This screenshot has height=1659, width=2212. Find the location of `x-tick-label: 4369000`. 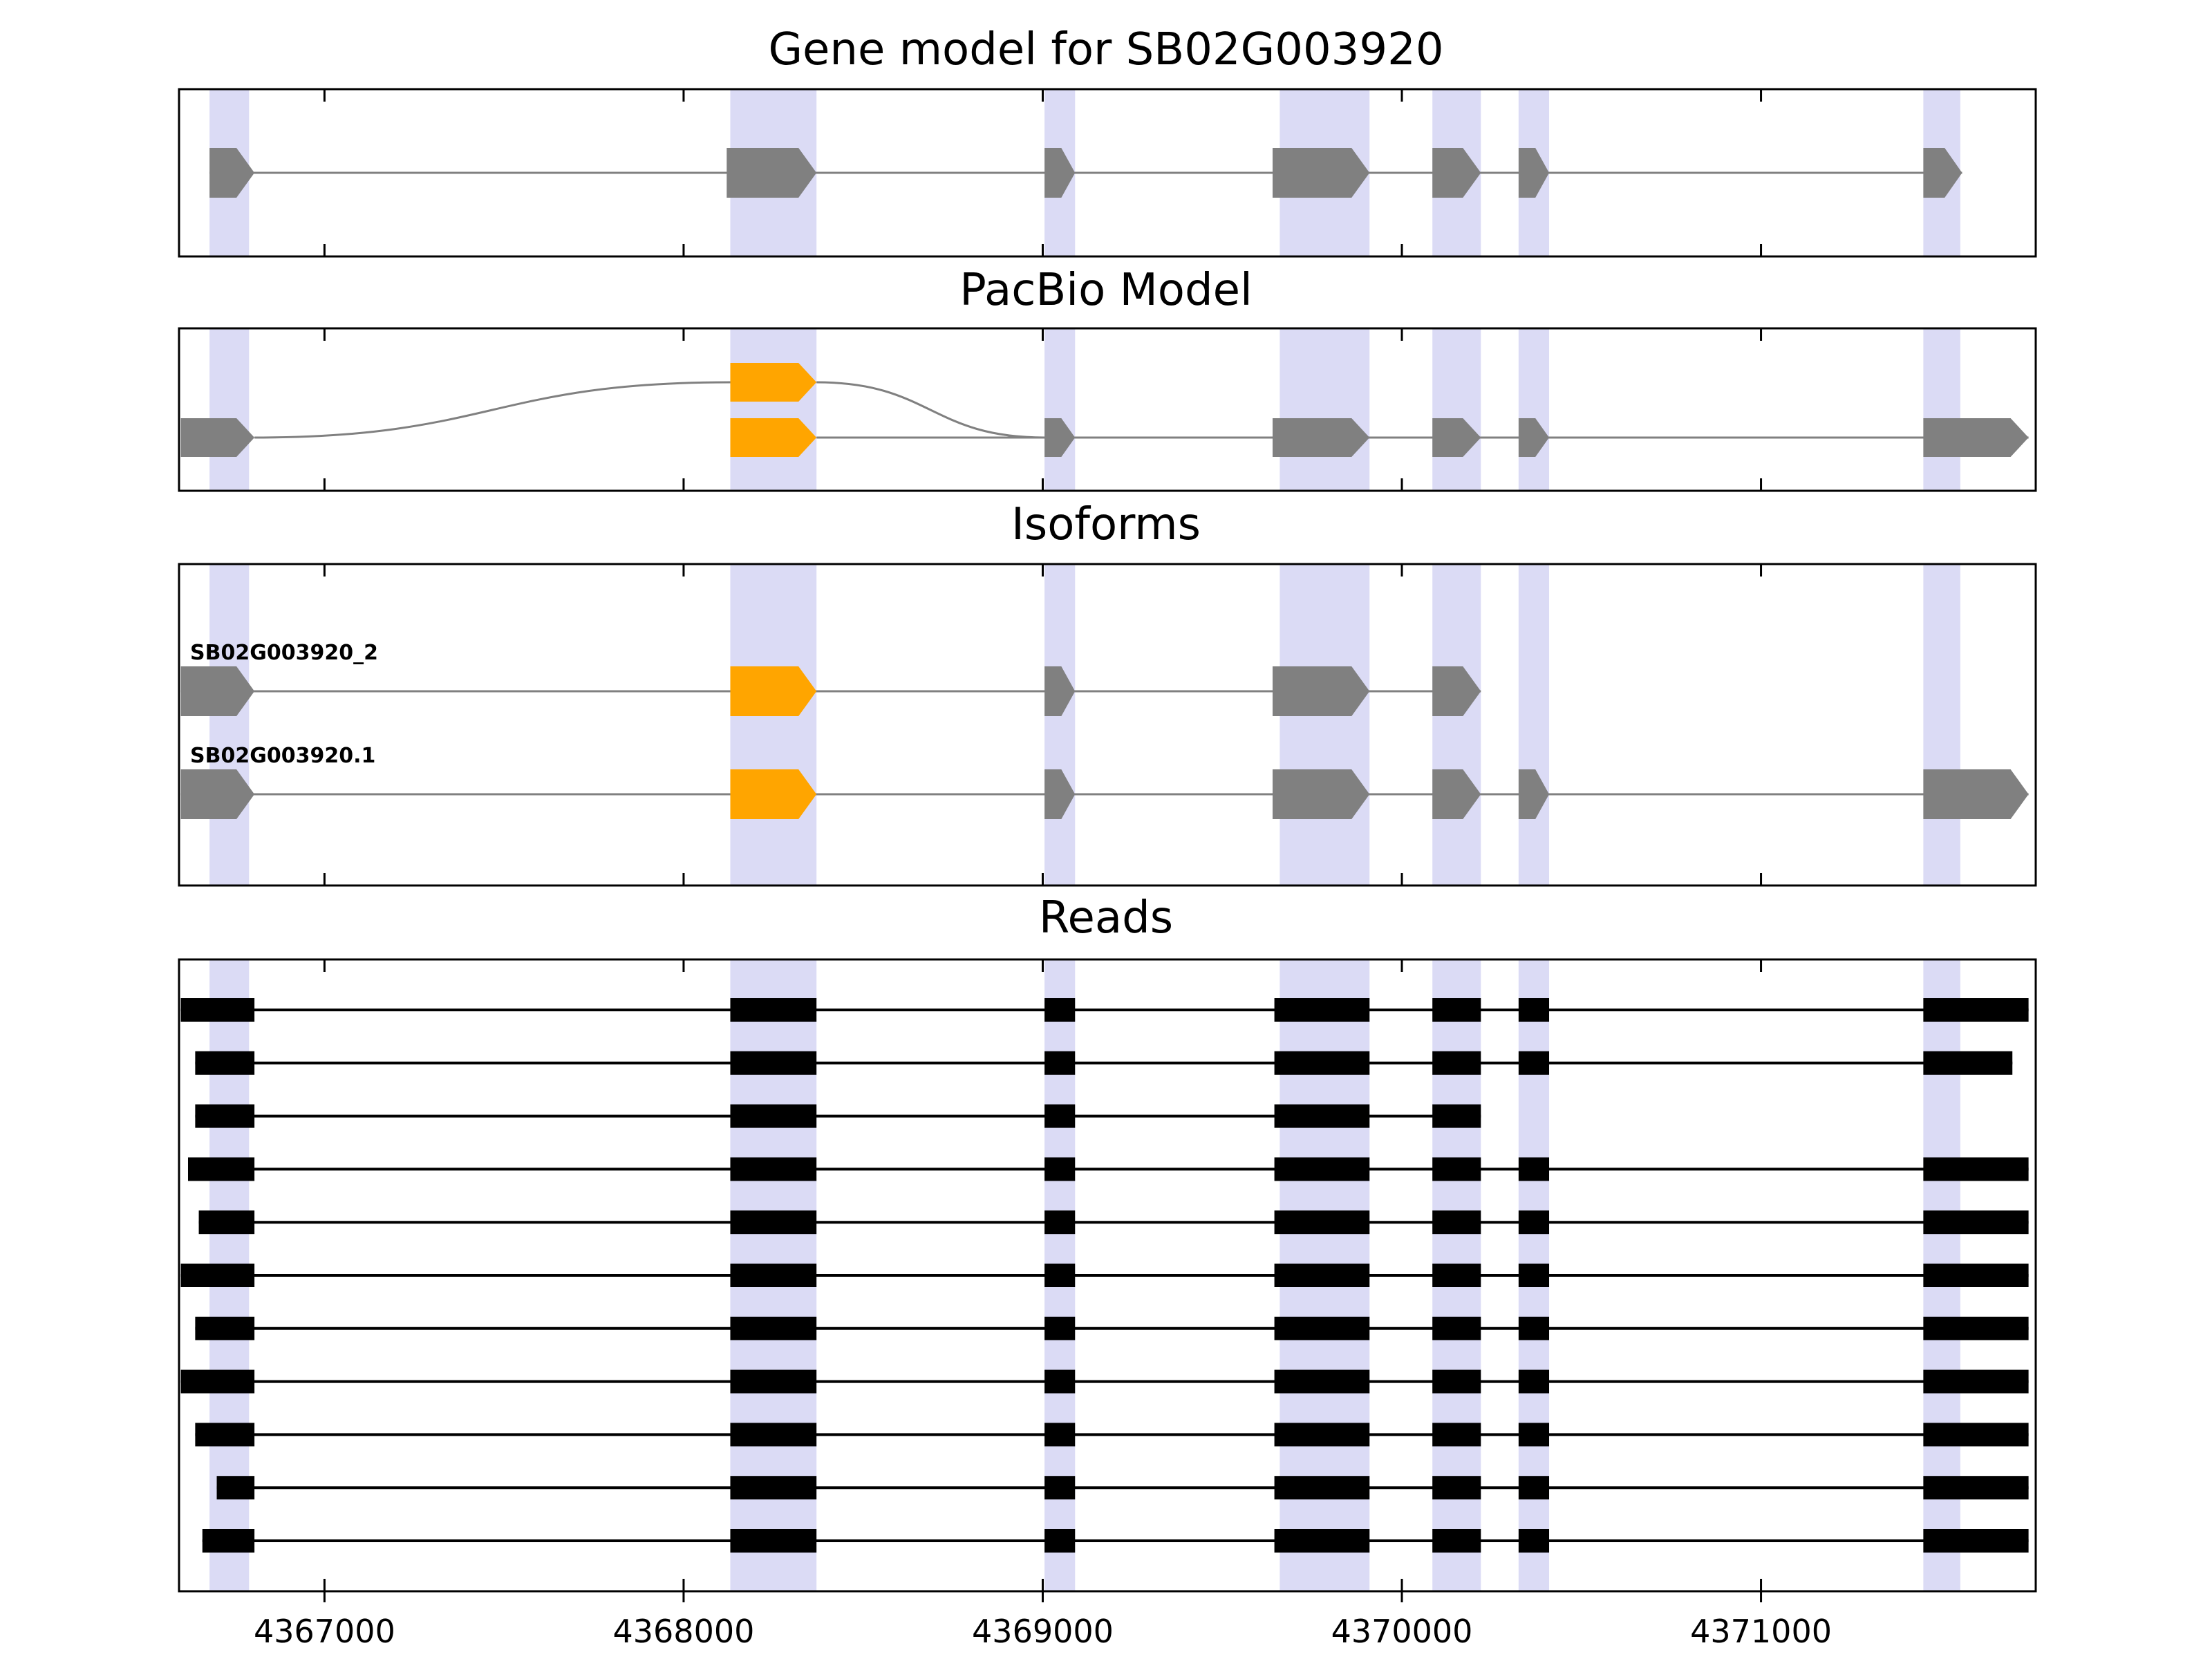

x-tick-label: 4369000 is located at coordinates (1043, 1632).